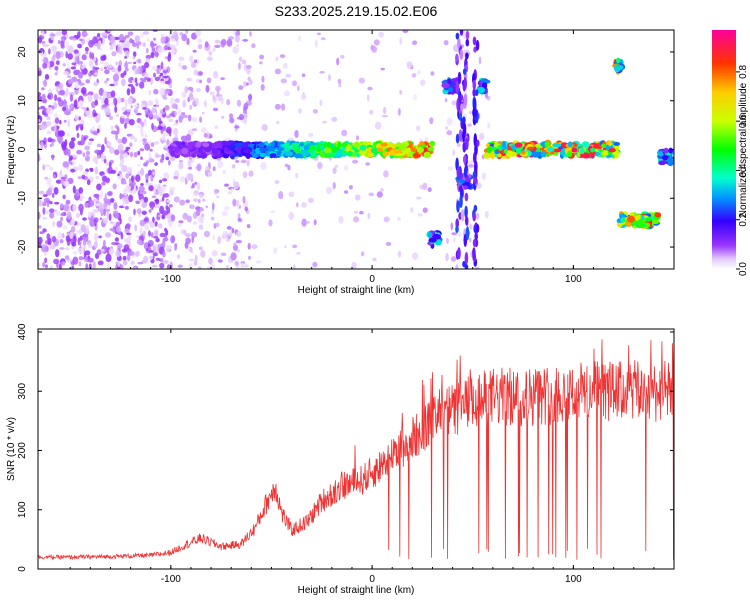  I want to click on spectrogram-x-axis-label: Height of straight line (km), so click(356, 290).